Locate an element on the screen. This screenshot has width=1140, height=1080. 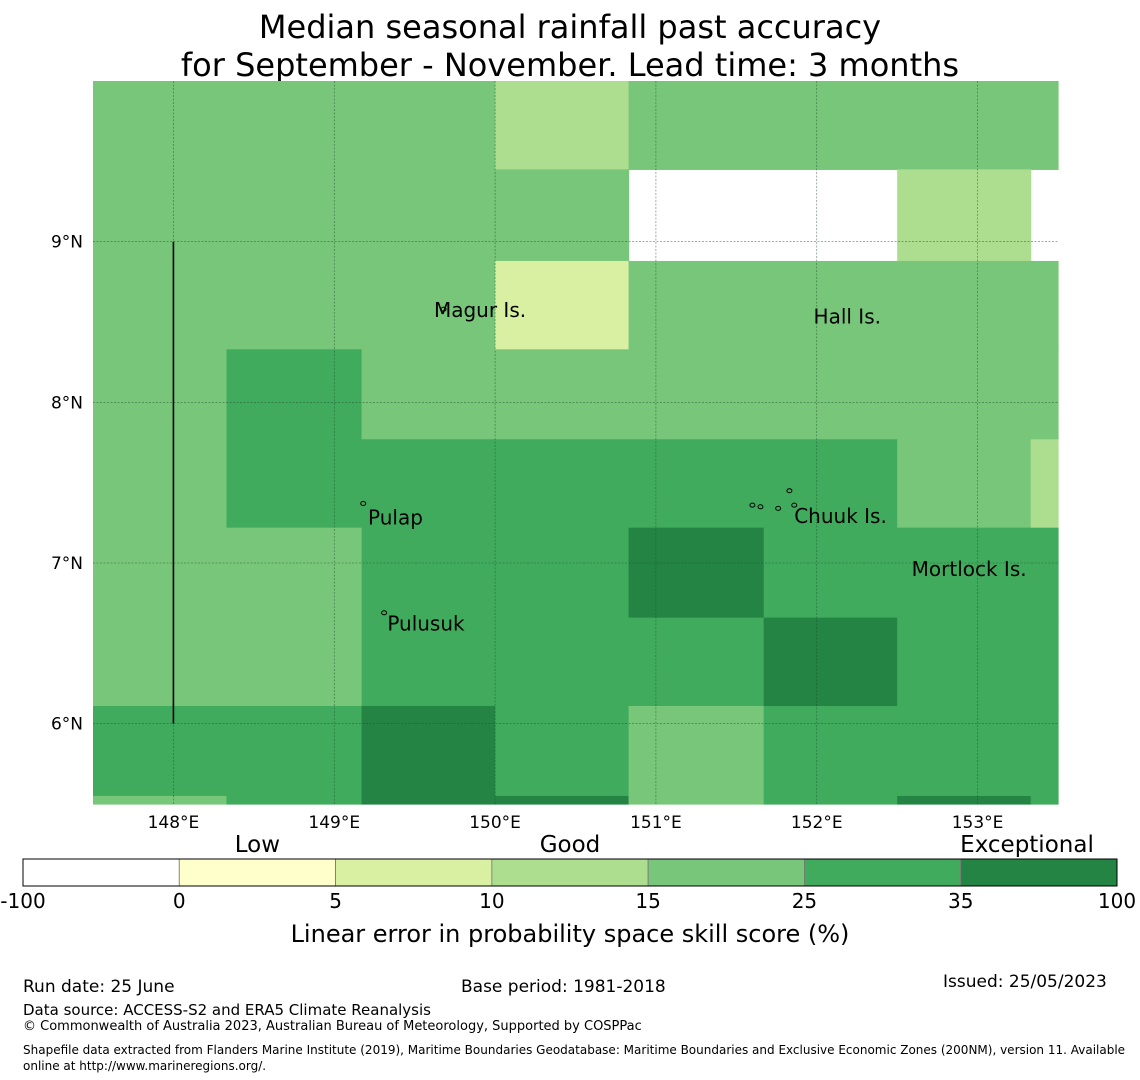
place-label: Mortlock Is. is located at coordinates (969, 569).